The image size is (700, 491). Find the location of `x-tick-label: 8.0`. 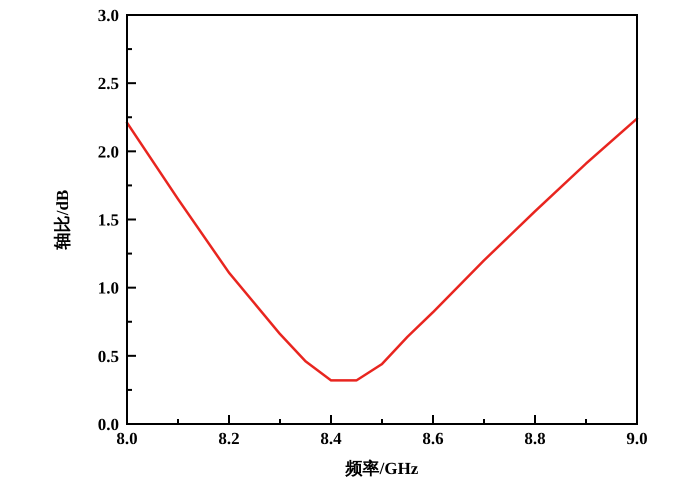

x-tick-label: 8.0 is located at coordinates (127, 438).